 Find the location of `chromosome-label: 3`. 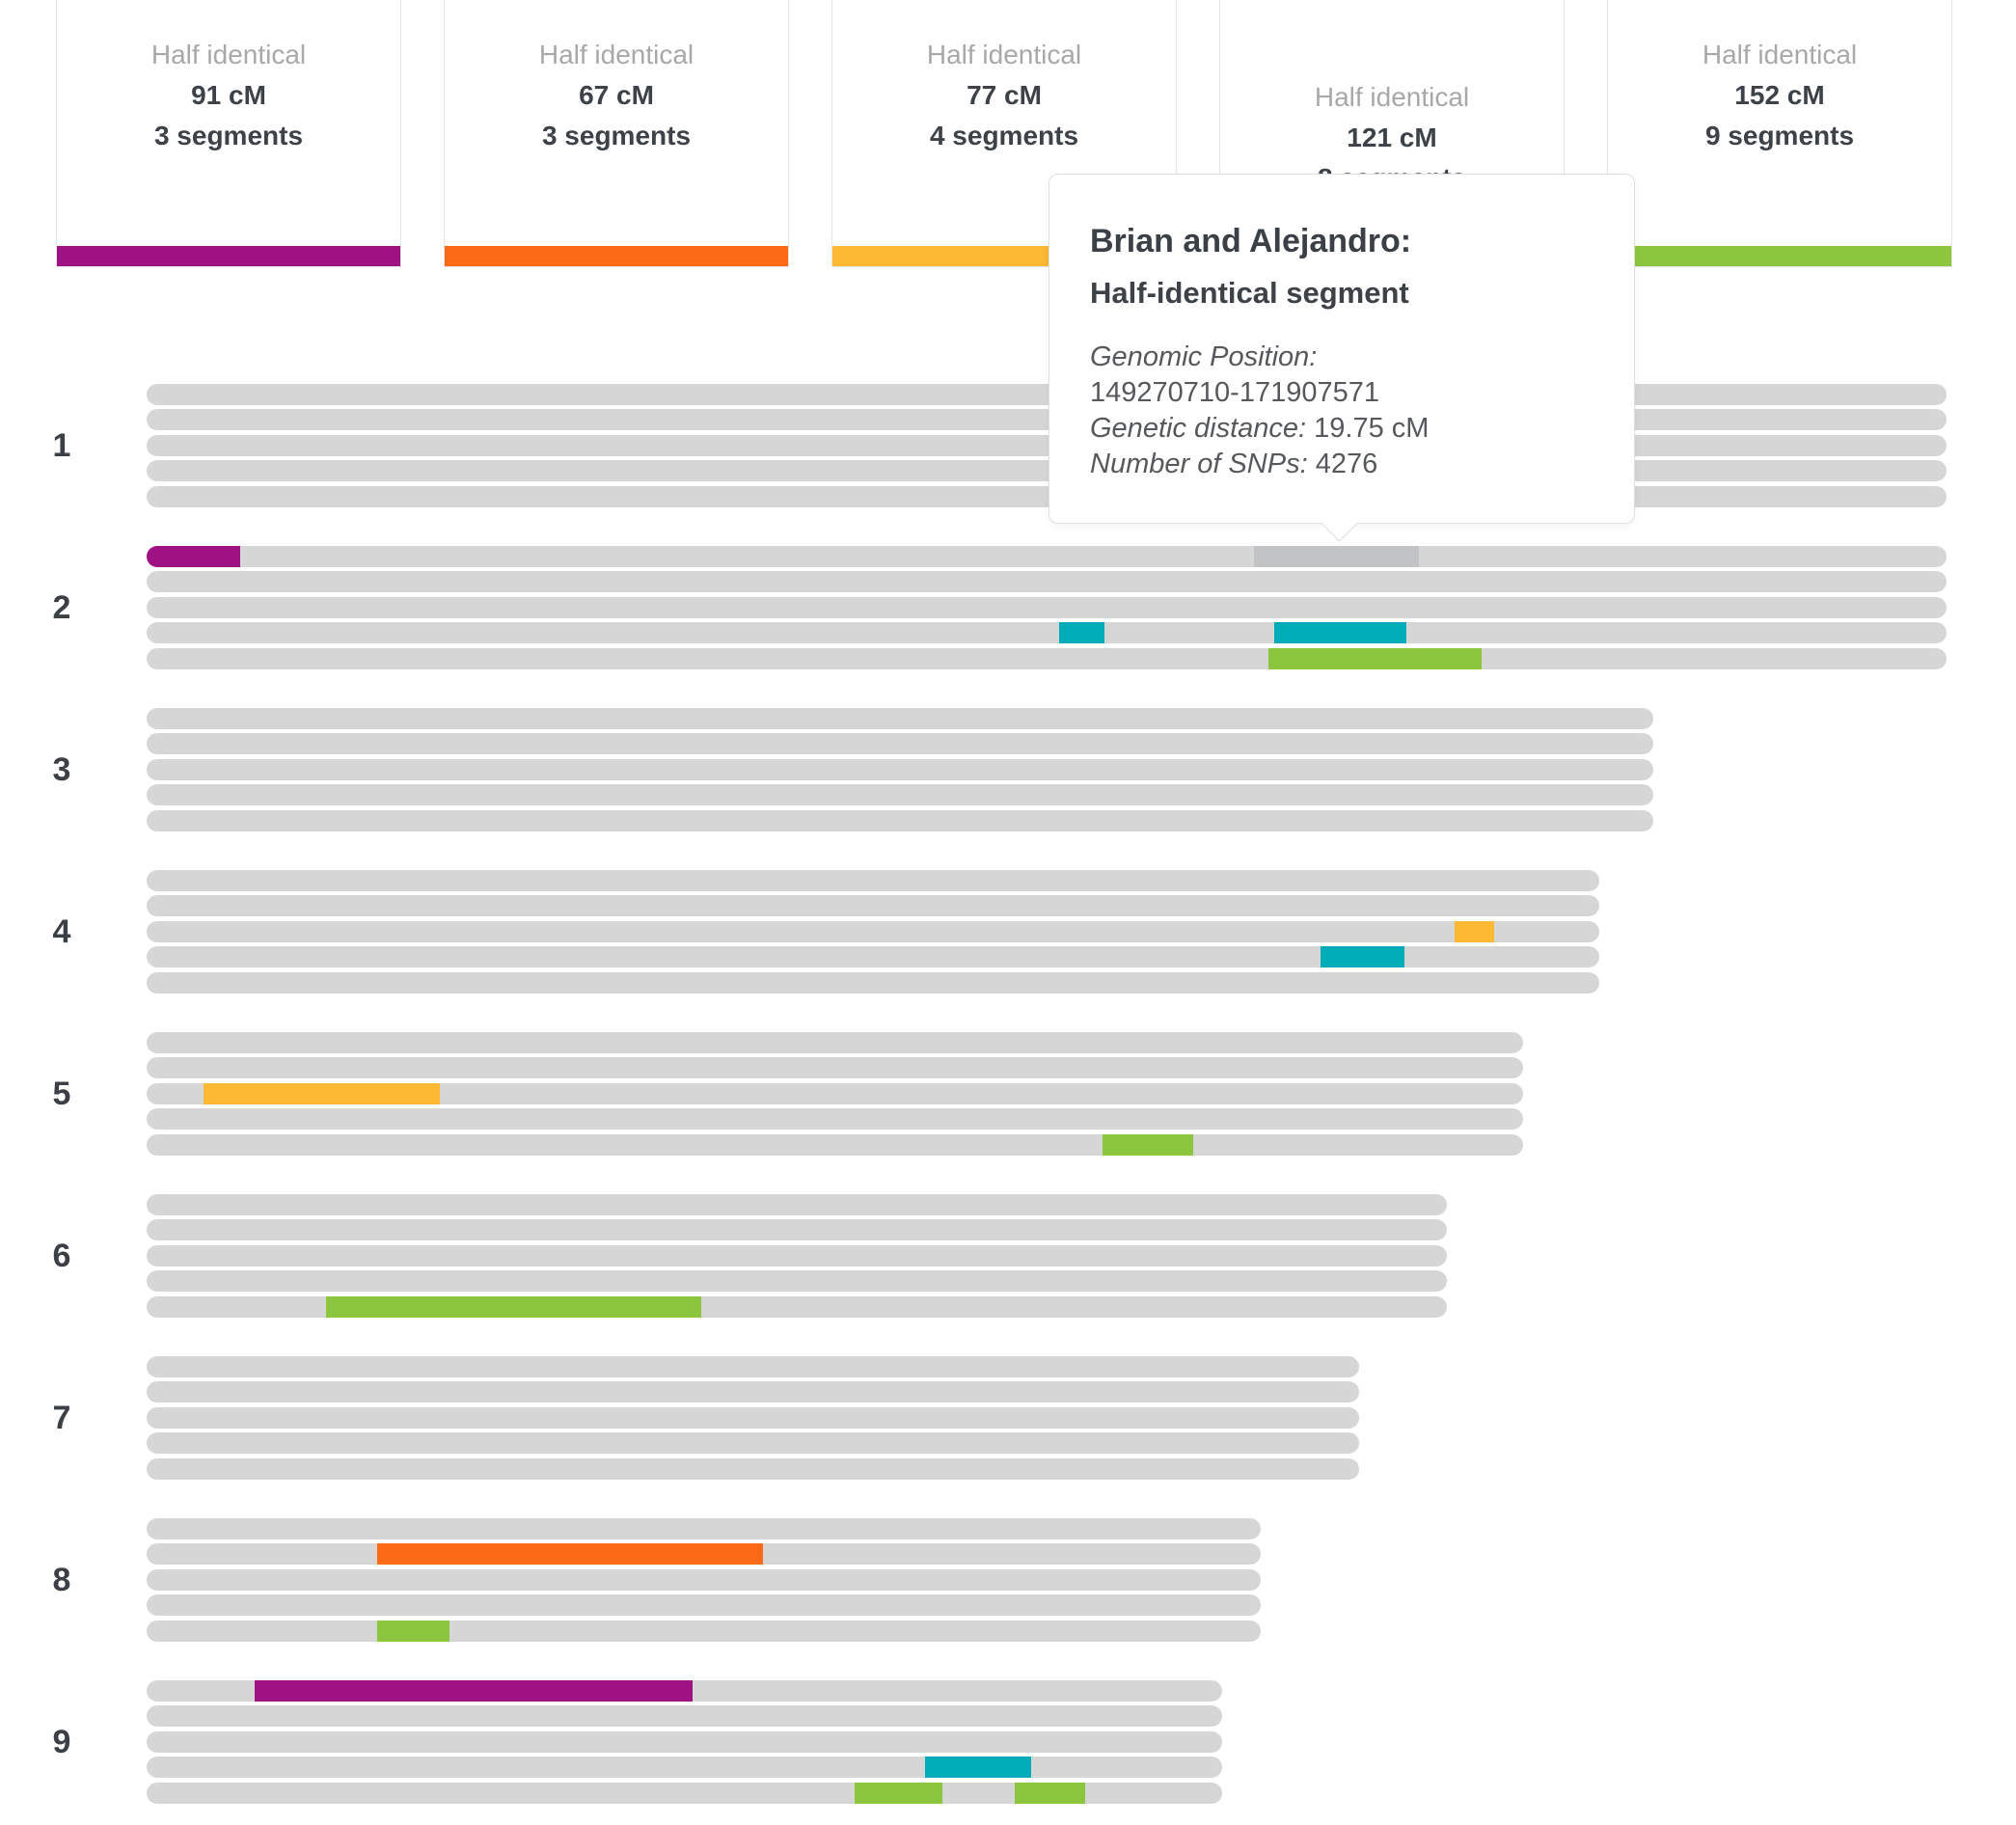

chromosome-label: 3 is located at coordinates (61, 769).